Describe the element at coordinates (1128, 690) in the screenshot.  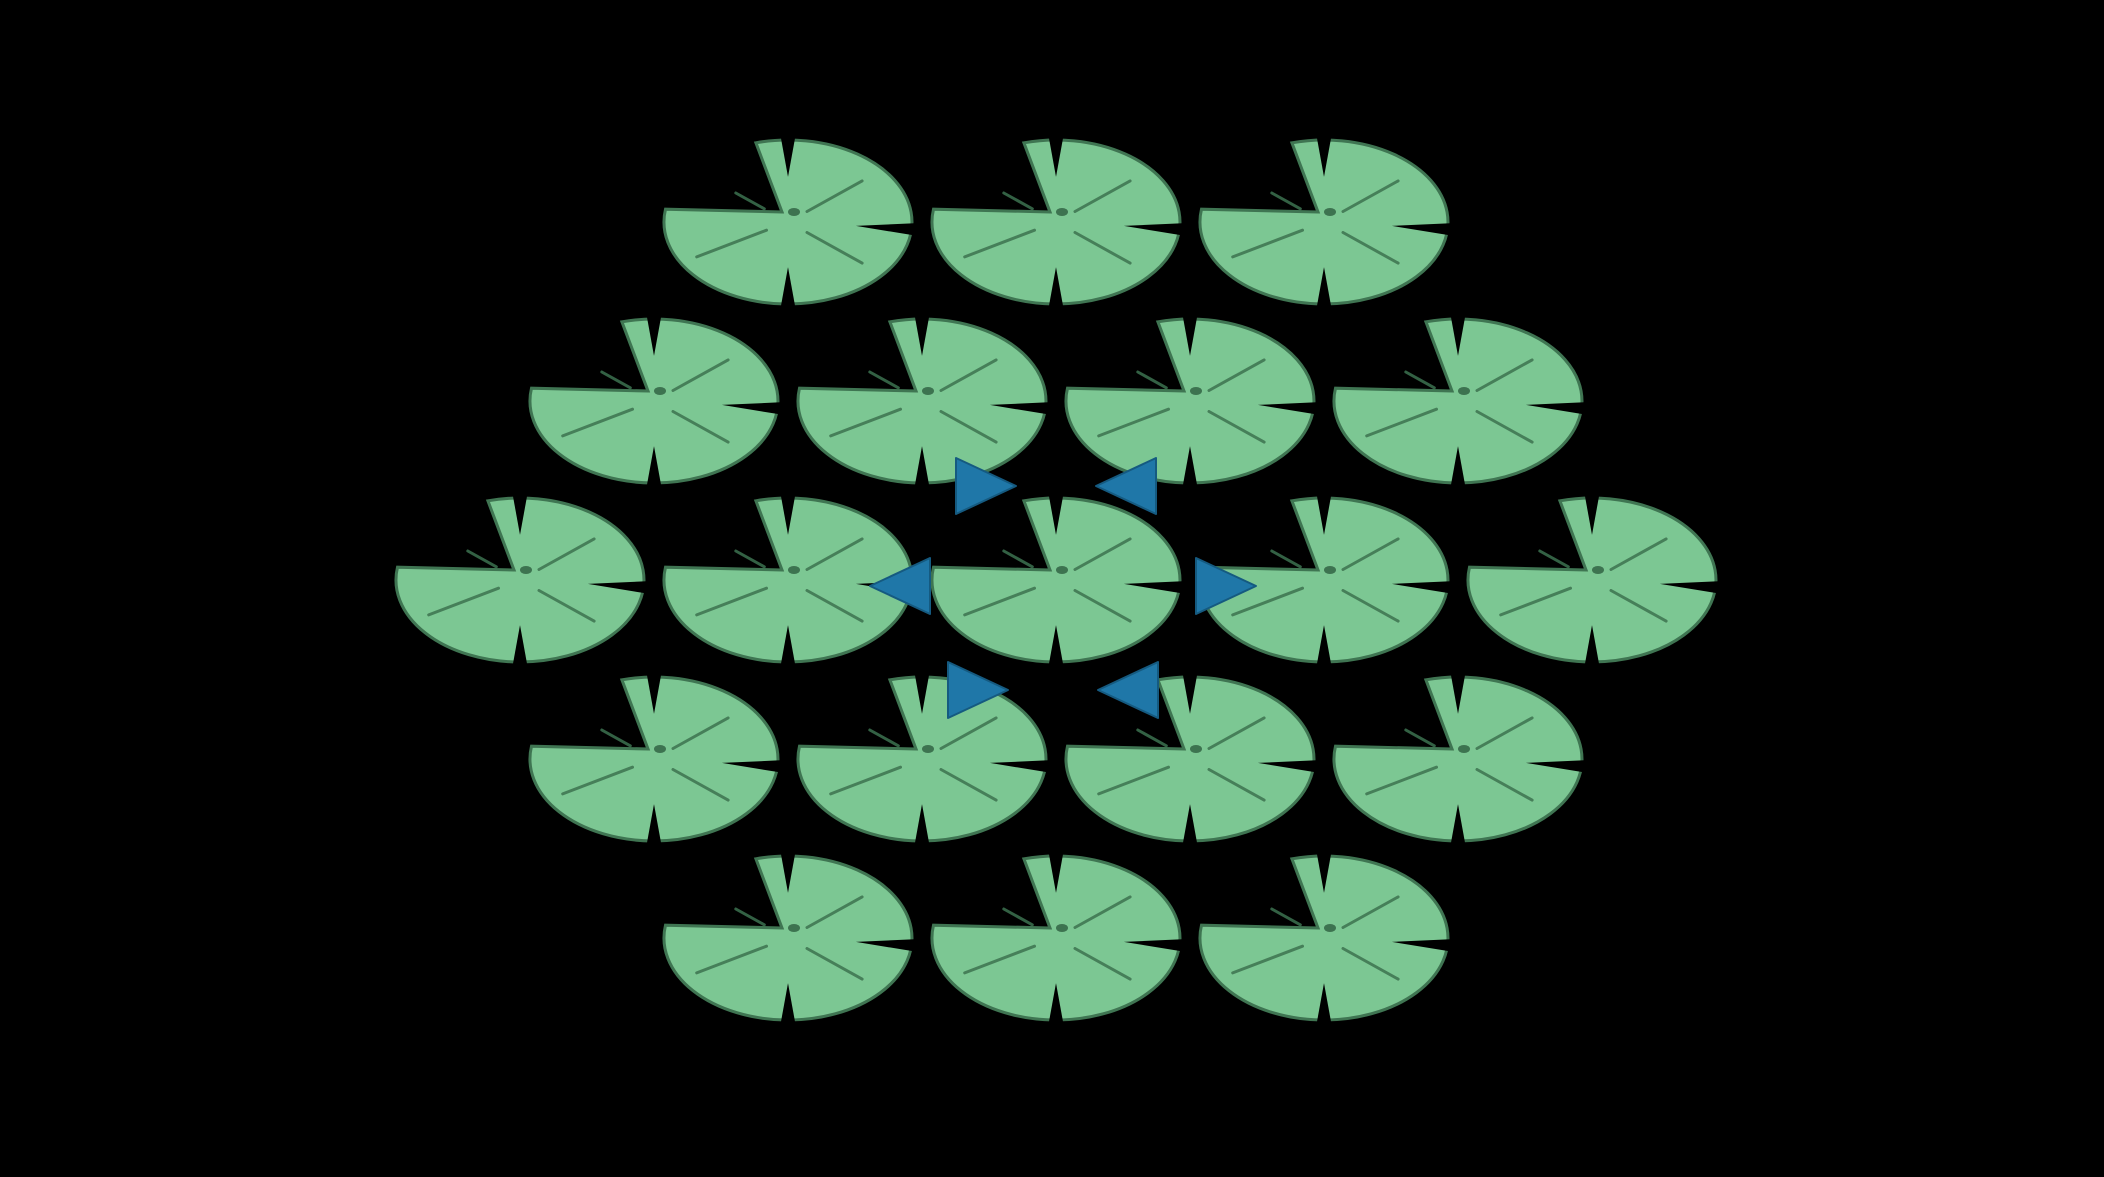
I see `move-arrow-down-right` at that location.